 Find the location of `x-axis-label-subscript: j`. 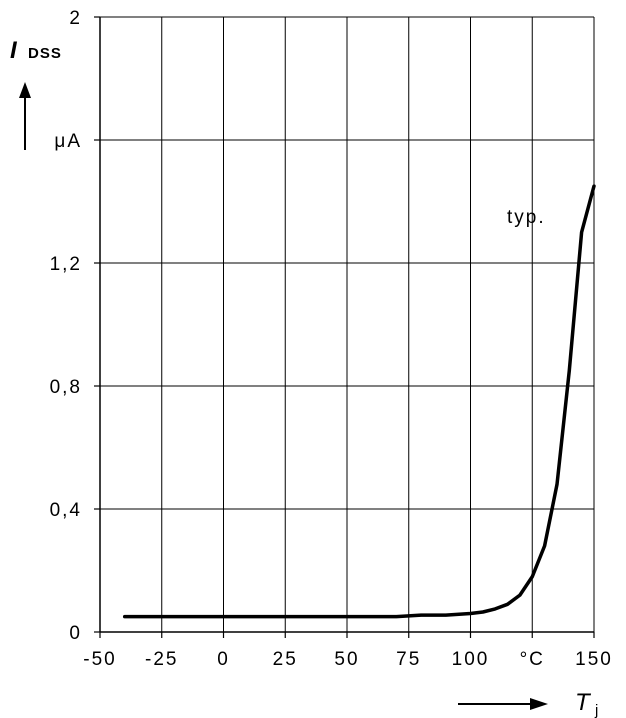

x-axis-label-subscript: j is located at coordinates (596, 710).